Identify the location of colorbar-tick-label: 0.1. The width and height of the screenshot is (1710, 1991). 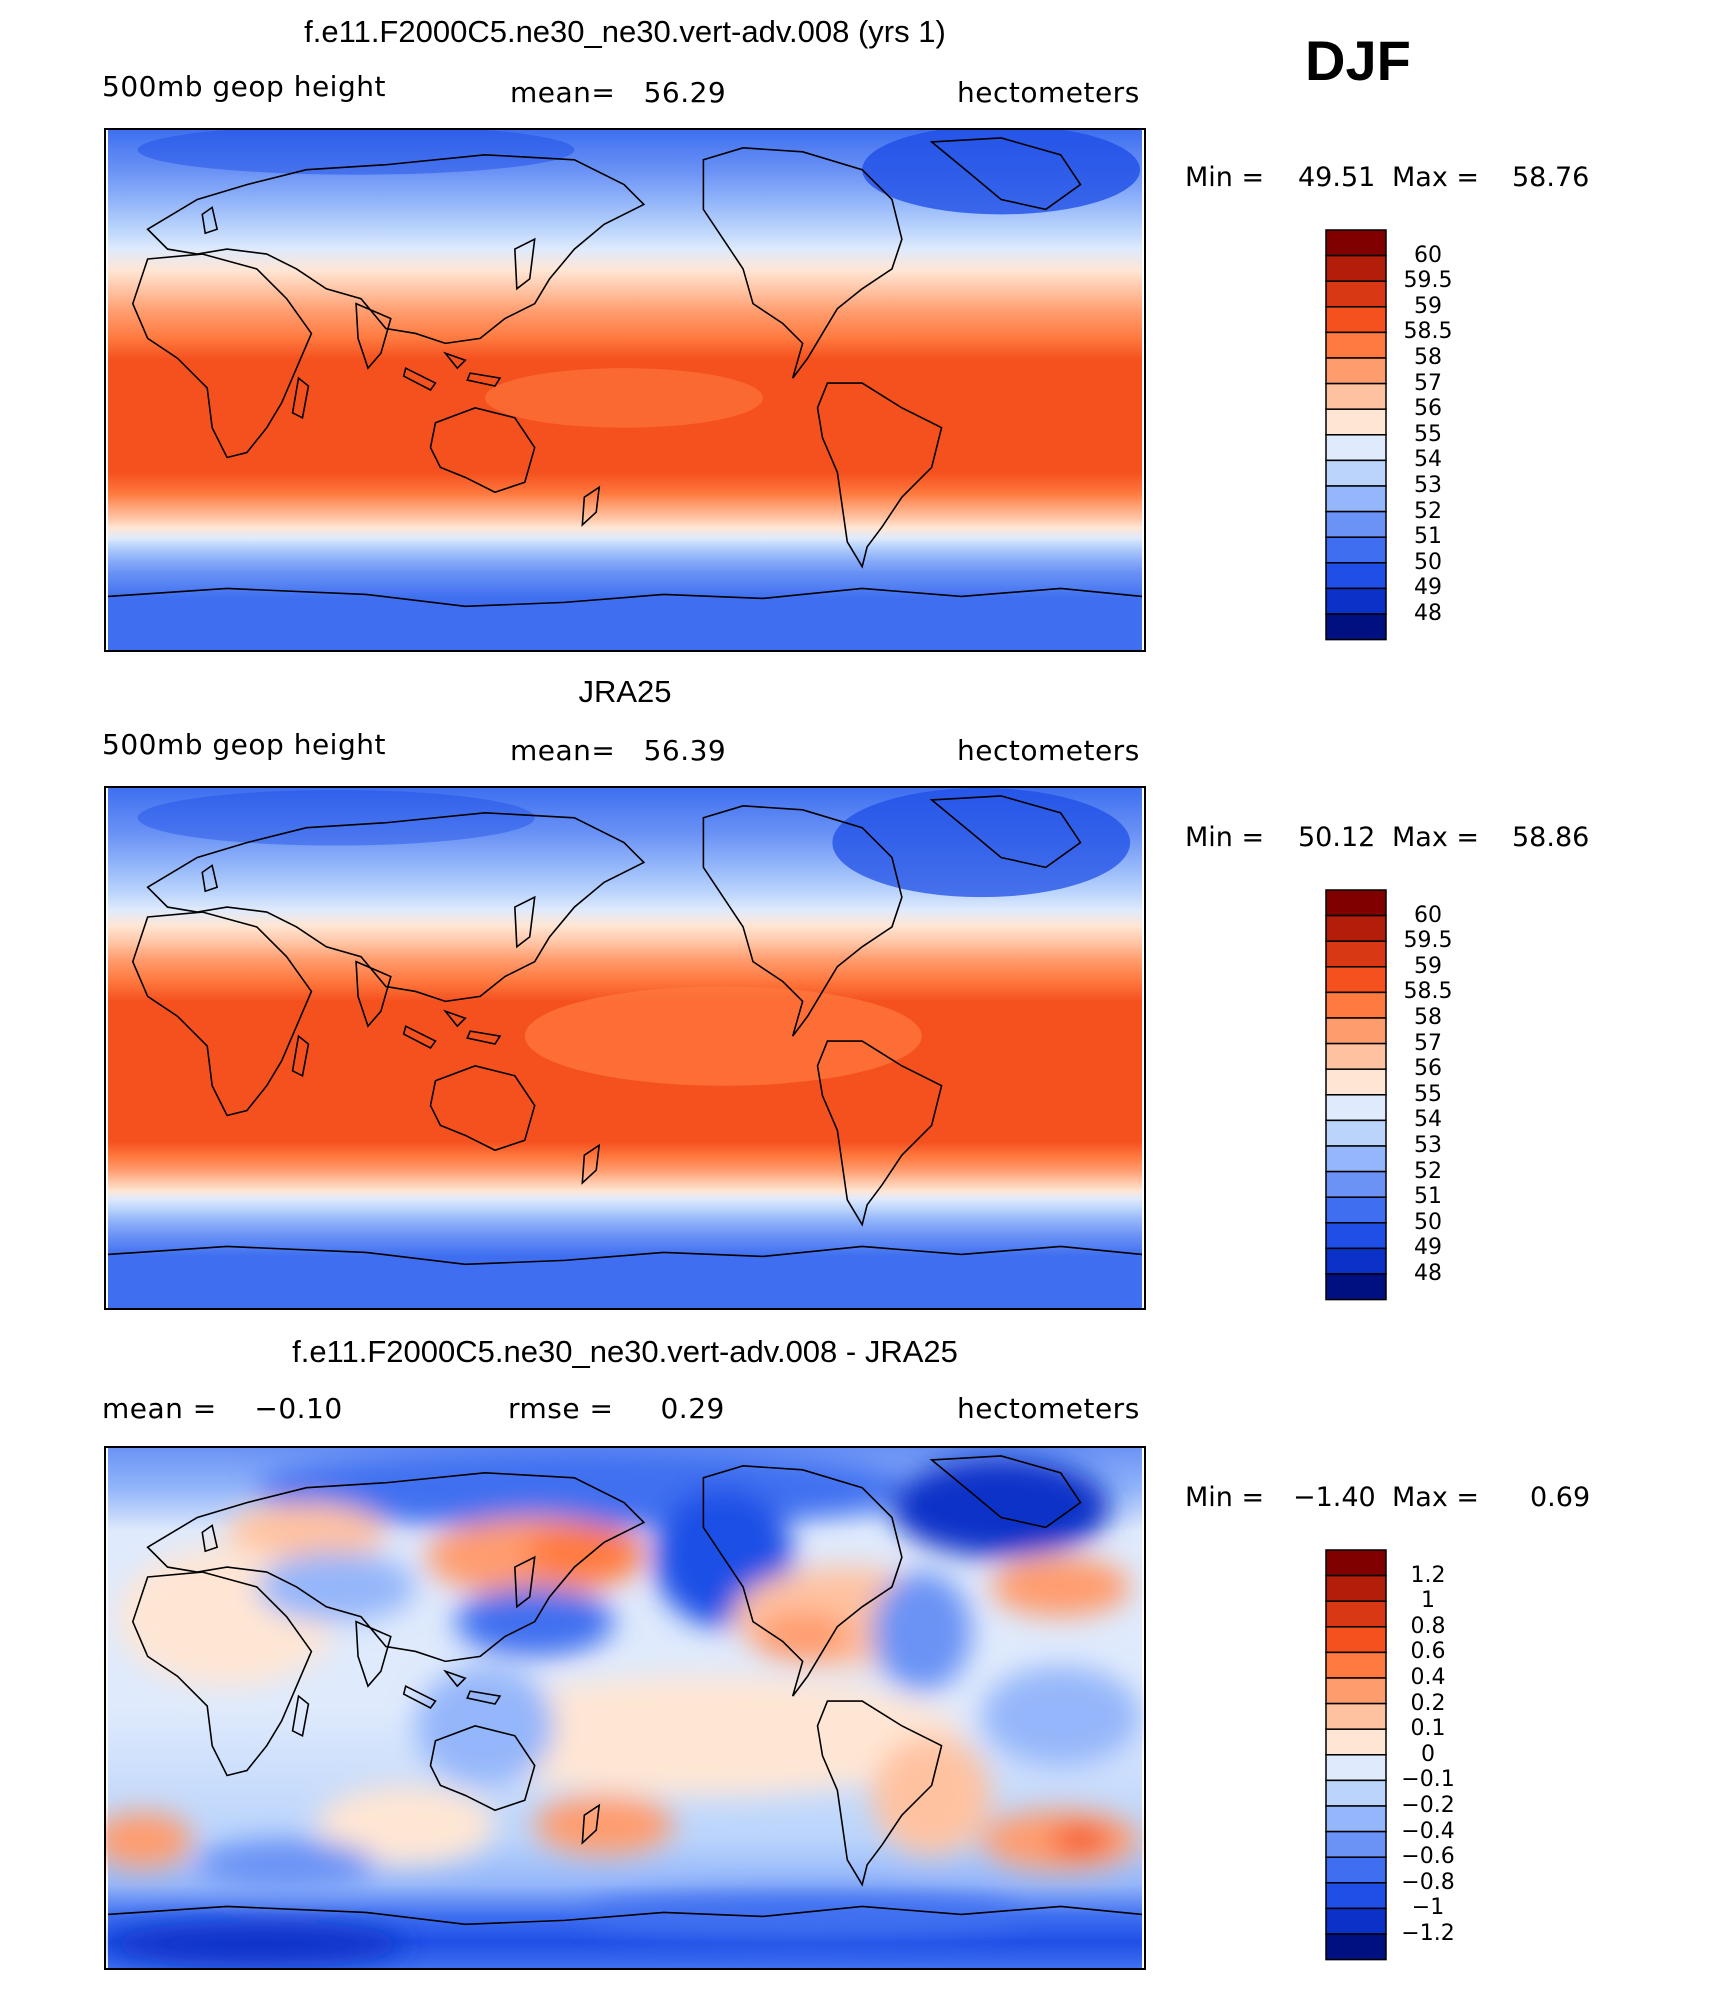
(1428, 1729).